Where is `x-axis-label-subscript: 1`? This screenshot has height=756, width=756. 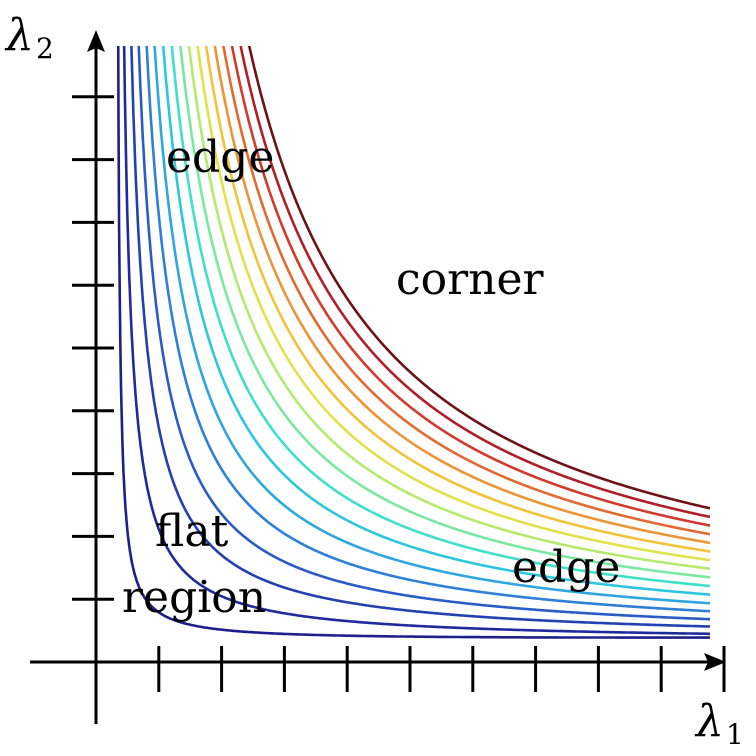
x-axis-label-subscript: 1 is located at coordinates (735, 734).